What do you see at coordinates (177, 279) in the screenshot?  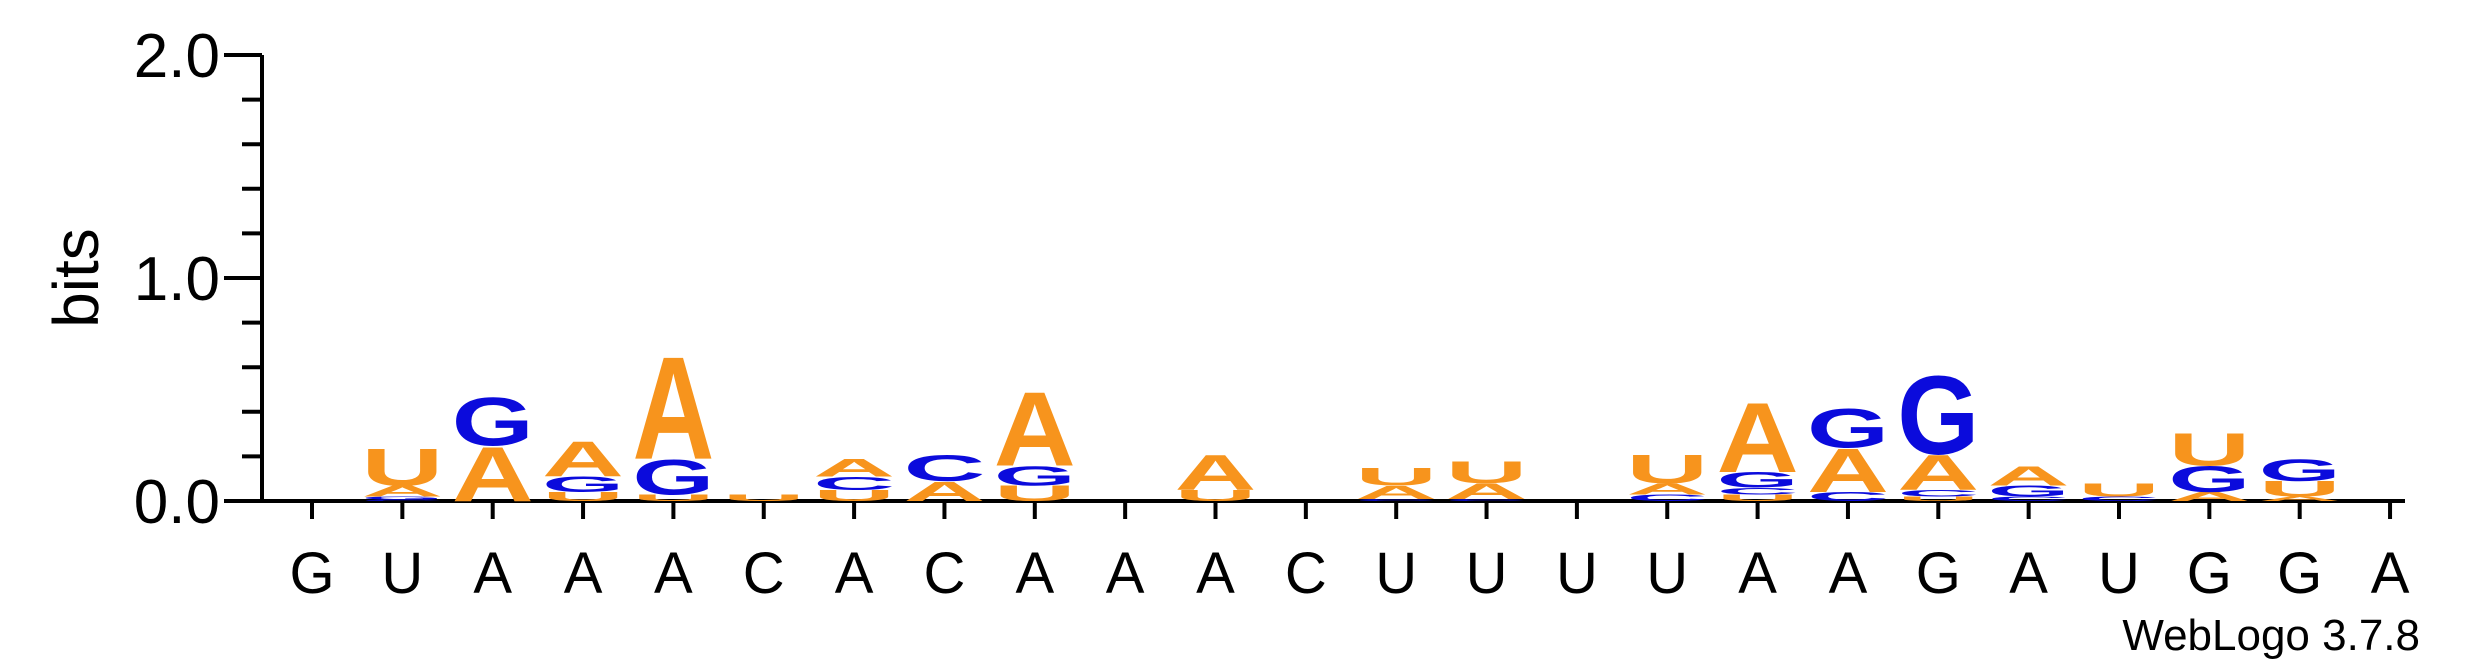 I see `y-tick-label: 1.0` at bounding box center [177, 279].